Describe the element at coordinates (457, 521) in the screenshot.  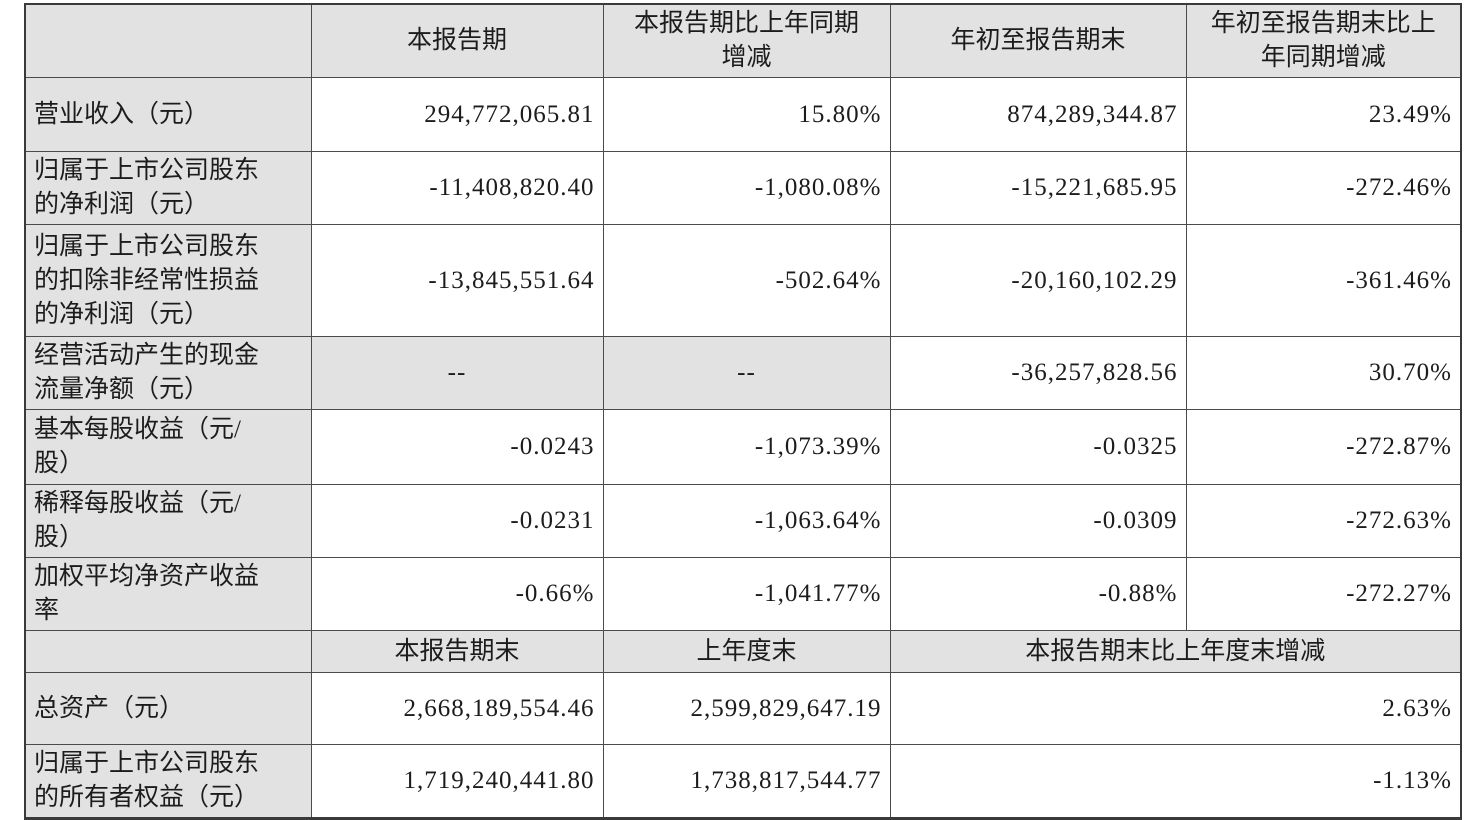
I see `cell-value: -0.0231` at that location.